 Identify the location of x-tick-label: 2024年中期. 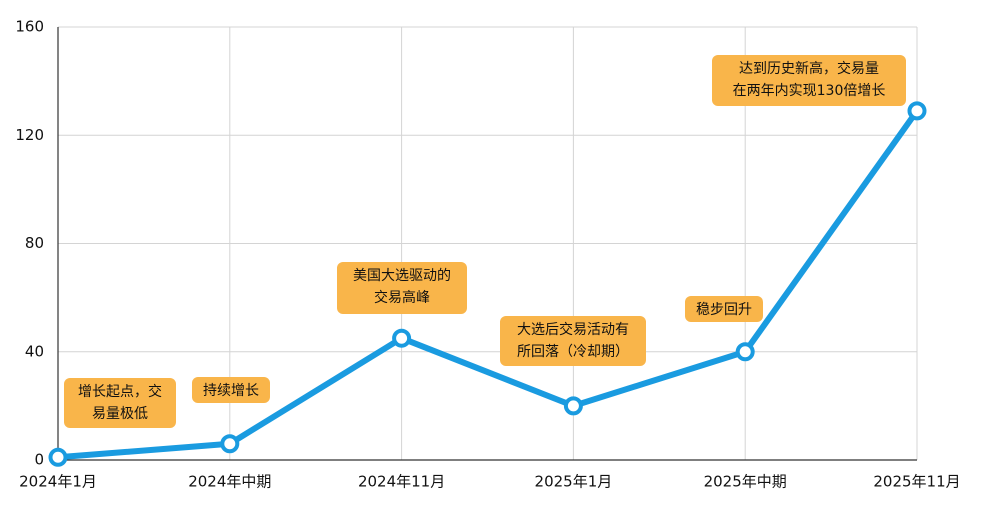
(229, 482).